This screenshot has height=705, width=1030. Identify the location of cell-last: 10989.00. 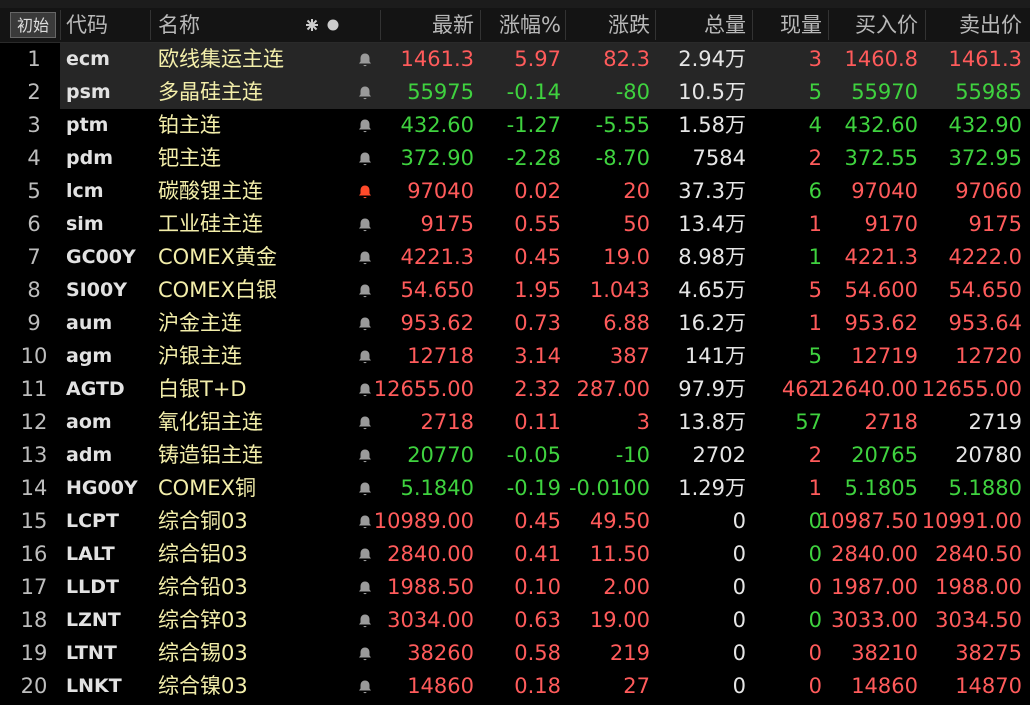
(423, 521).